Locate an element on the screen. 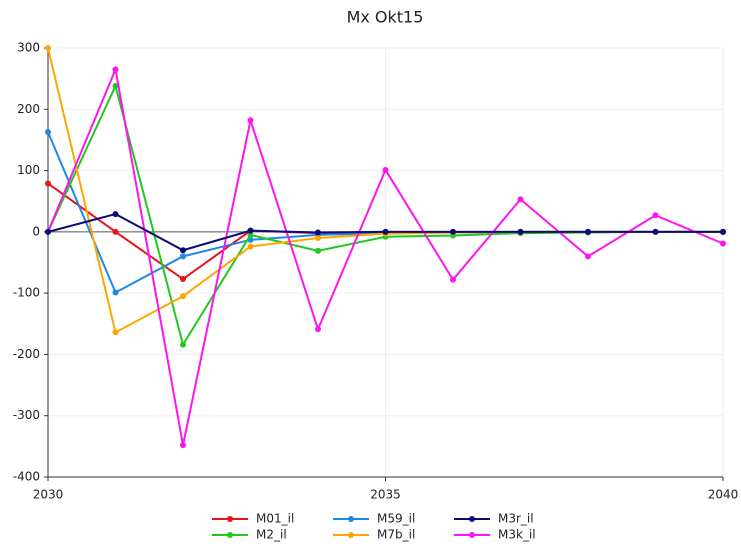 This screenshot has height=547, width=741. x-tick-label: 2035 is located at coordinates (385, 495).